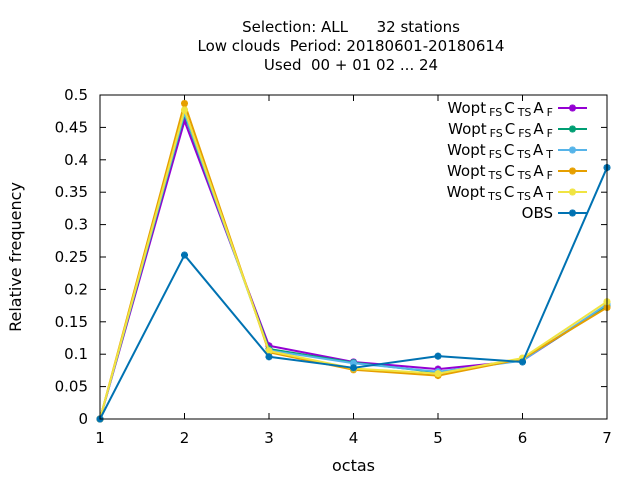  Describe the element at coordinates (71, 387) in the screenshot. I see `y-tick-label: 0.05` at that location.